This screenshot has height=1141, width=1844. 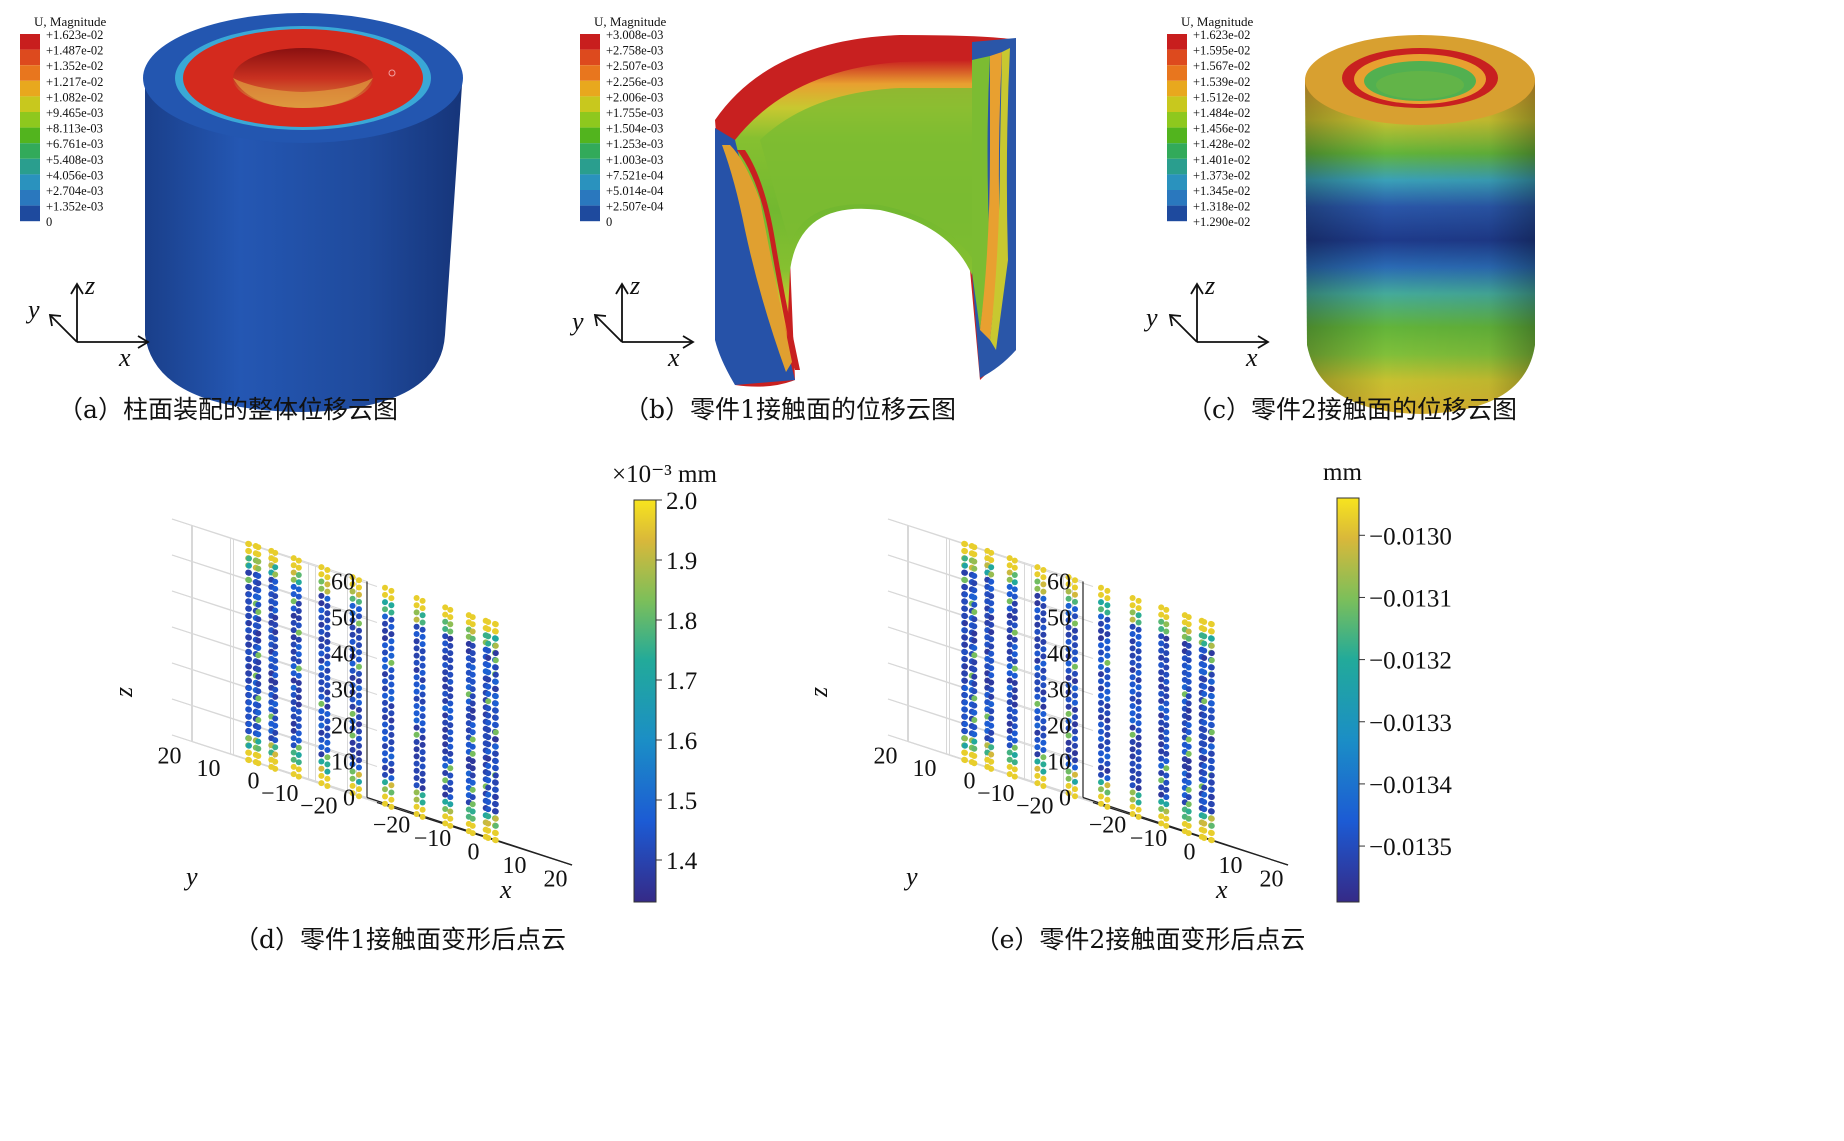 I want to click on caption-a: （a）柱面装配的整体位移云图, so click(x=228, y=409).